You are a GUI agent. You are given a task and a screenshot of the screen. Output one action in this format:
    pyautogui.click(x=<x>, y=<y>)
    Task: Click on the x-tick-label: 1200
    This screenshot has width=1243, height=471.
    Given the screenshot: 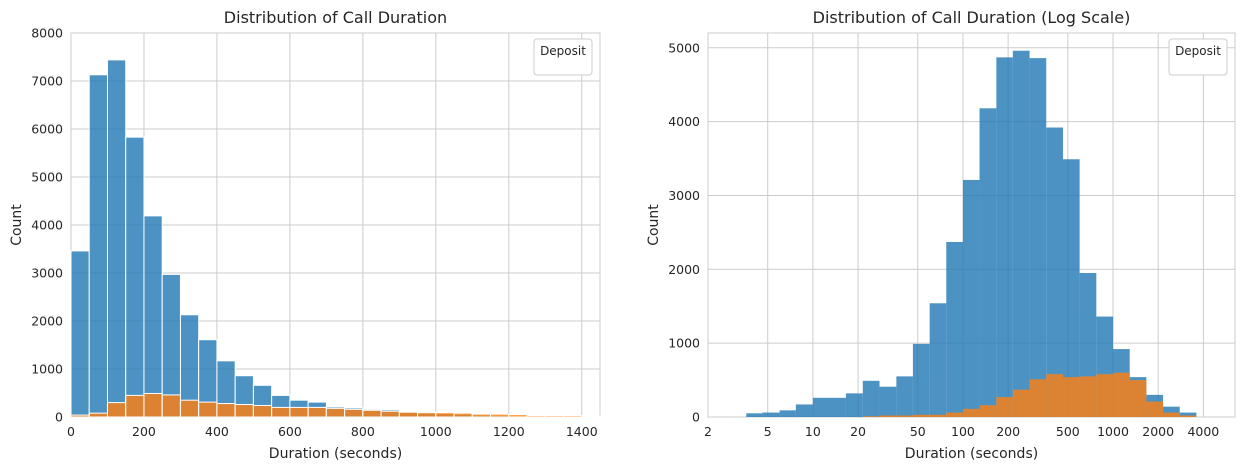 What is the action you would take?
    pyautogui.click(x=509, y=431)
    